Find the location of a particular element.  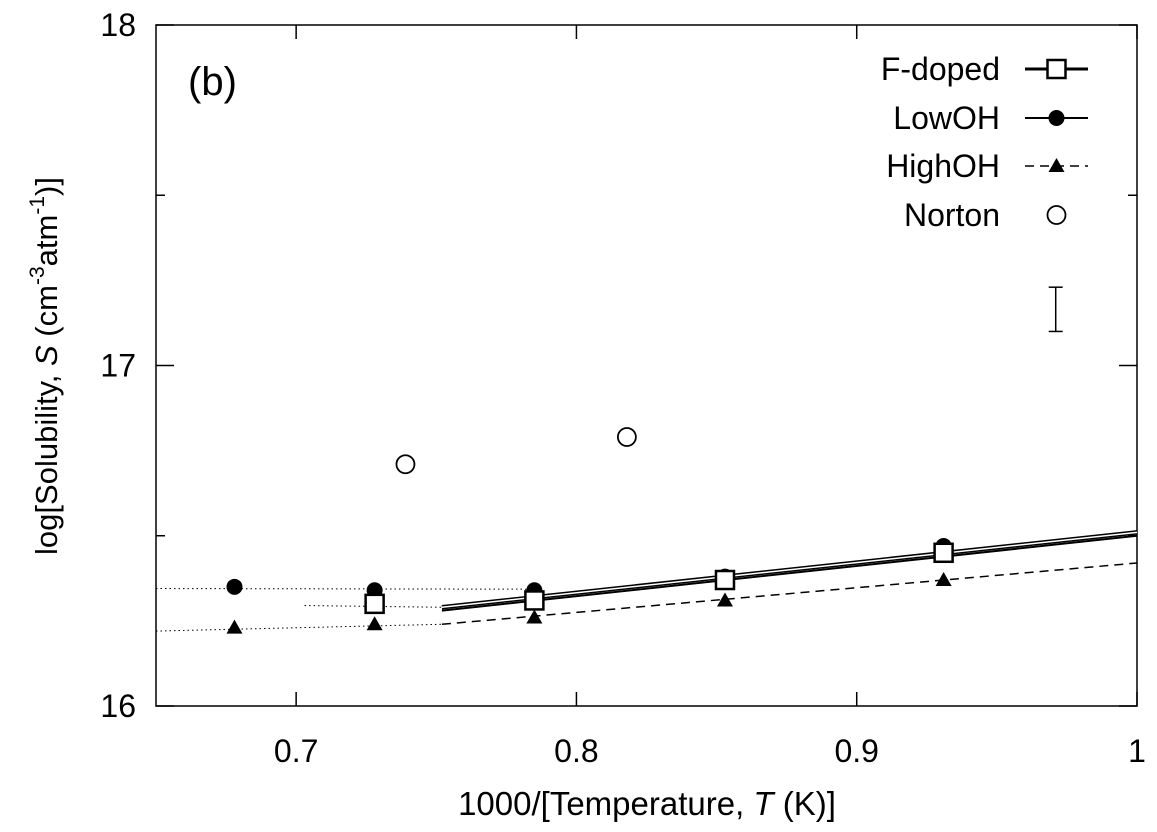

legend: F-doped LowOH HighOH Norton is located at coordinates (984, 142).